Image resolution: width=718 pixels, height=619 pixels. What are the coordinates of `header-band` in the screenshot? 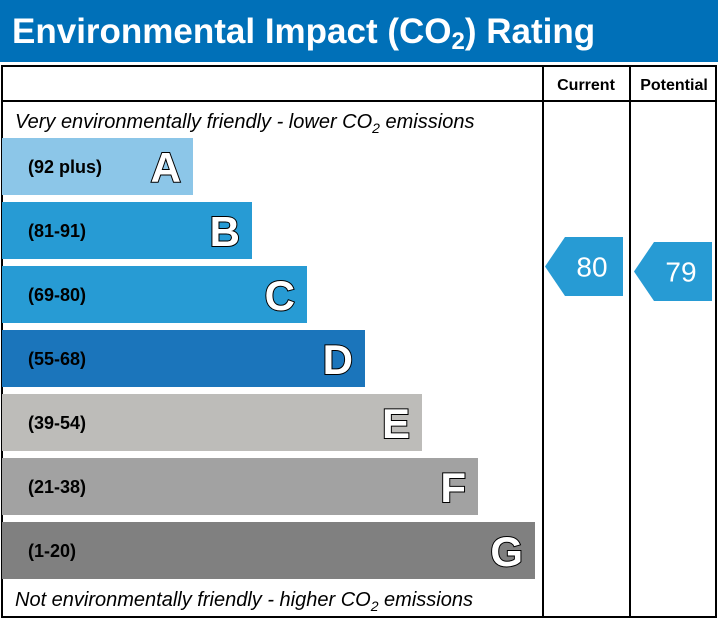 It's located at (359, 31).